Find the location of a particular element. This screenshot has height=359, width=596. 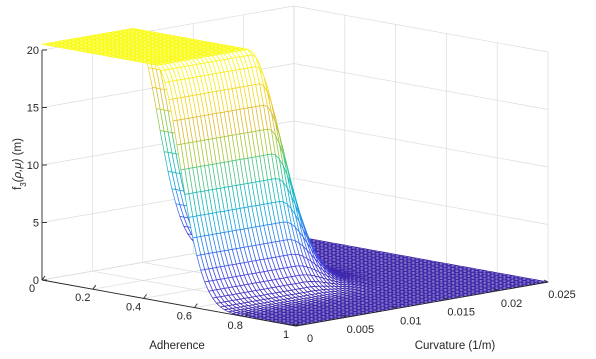

z-tick-label: 15 is located at coordinates (33, 109).